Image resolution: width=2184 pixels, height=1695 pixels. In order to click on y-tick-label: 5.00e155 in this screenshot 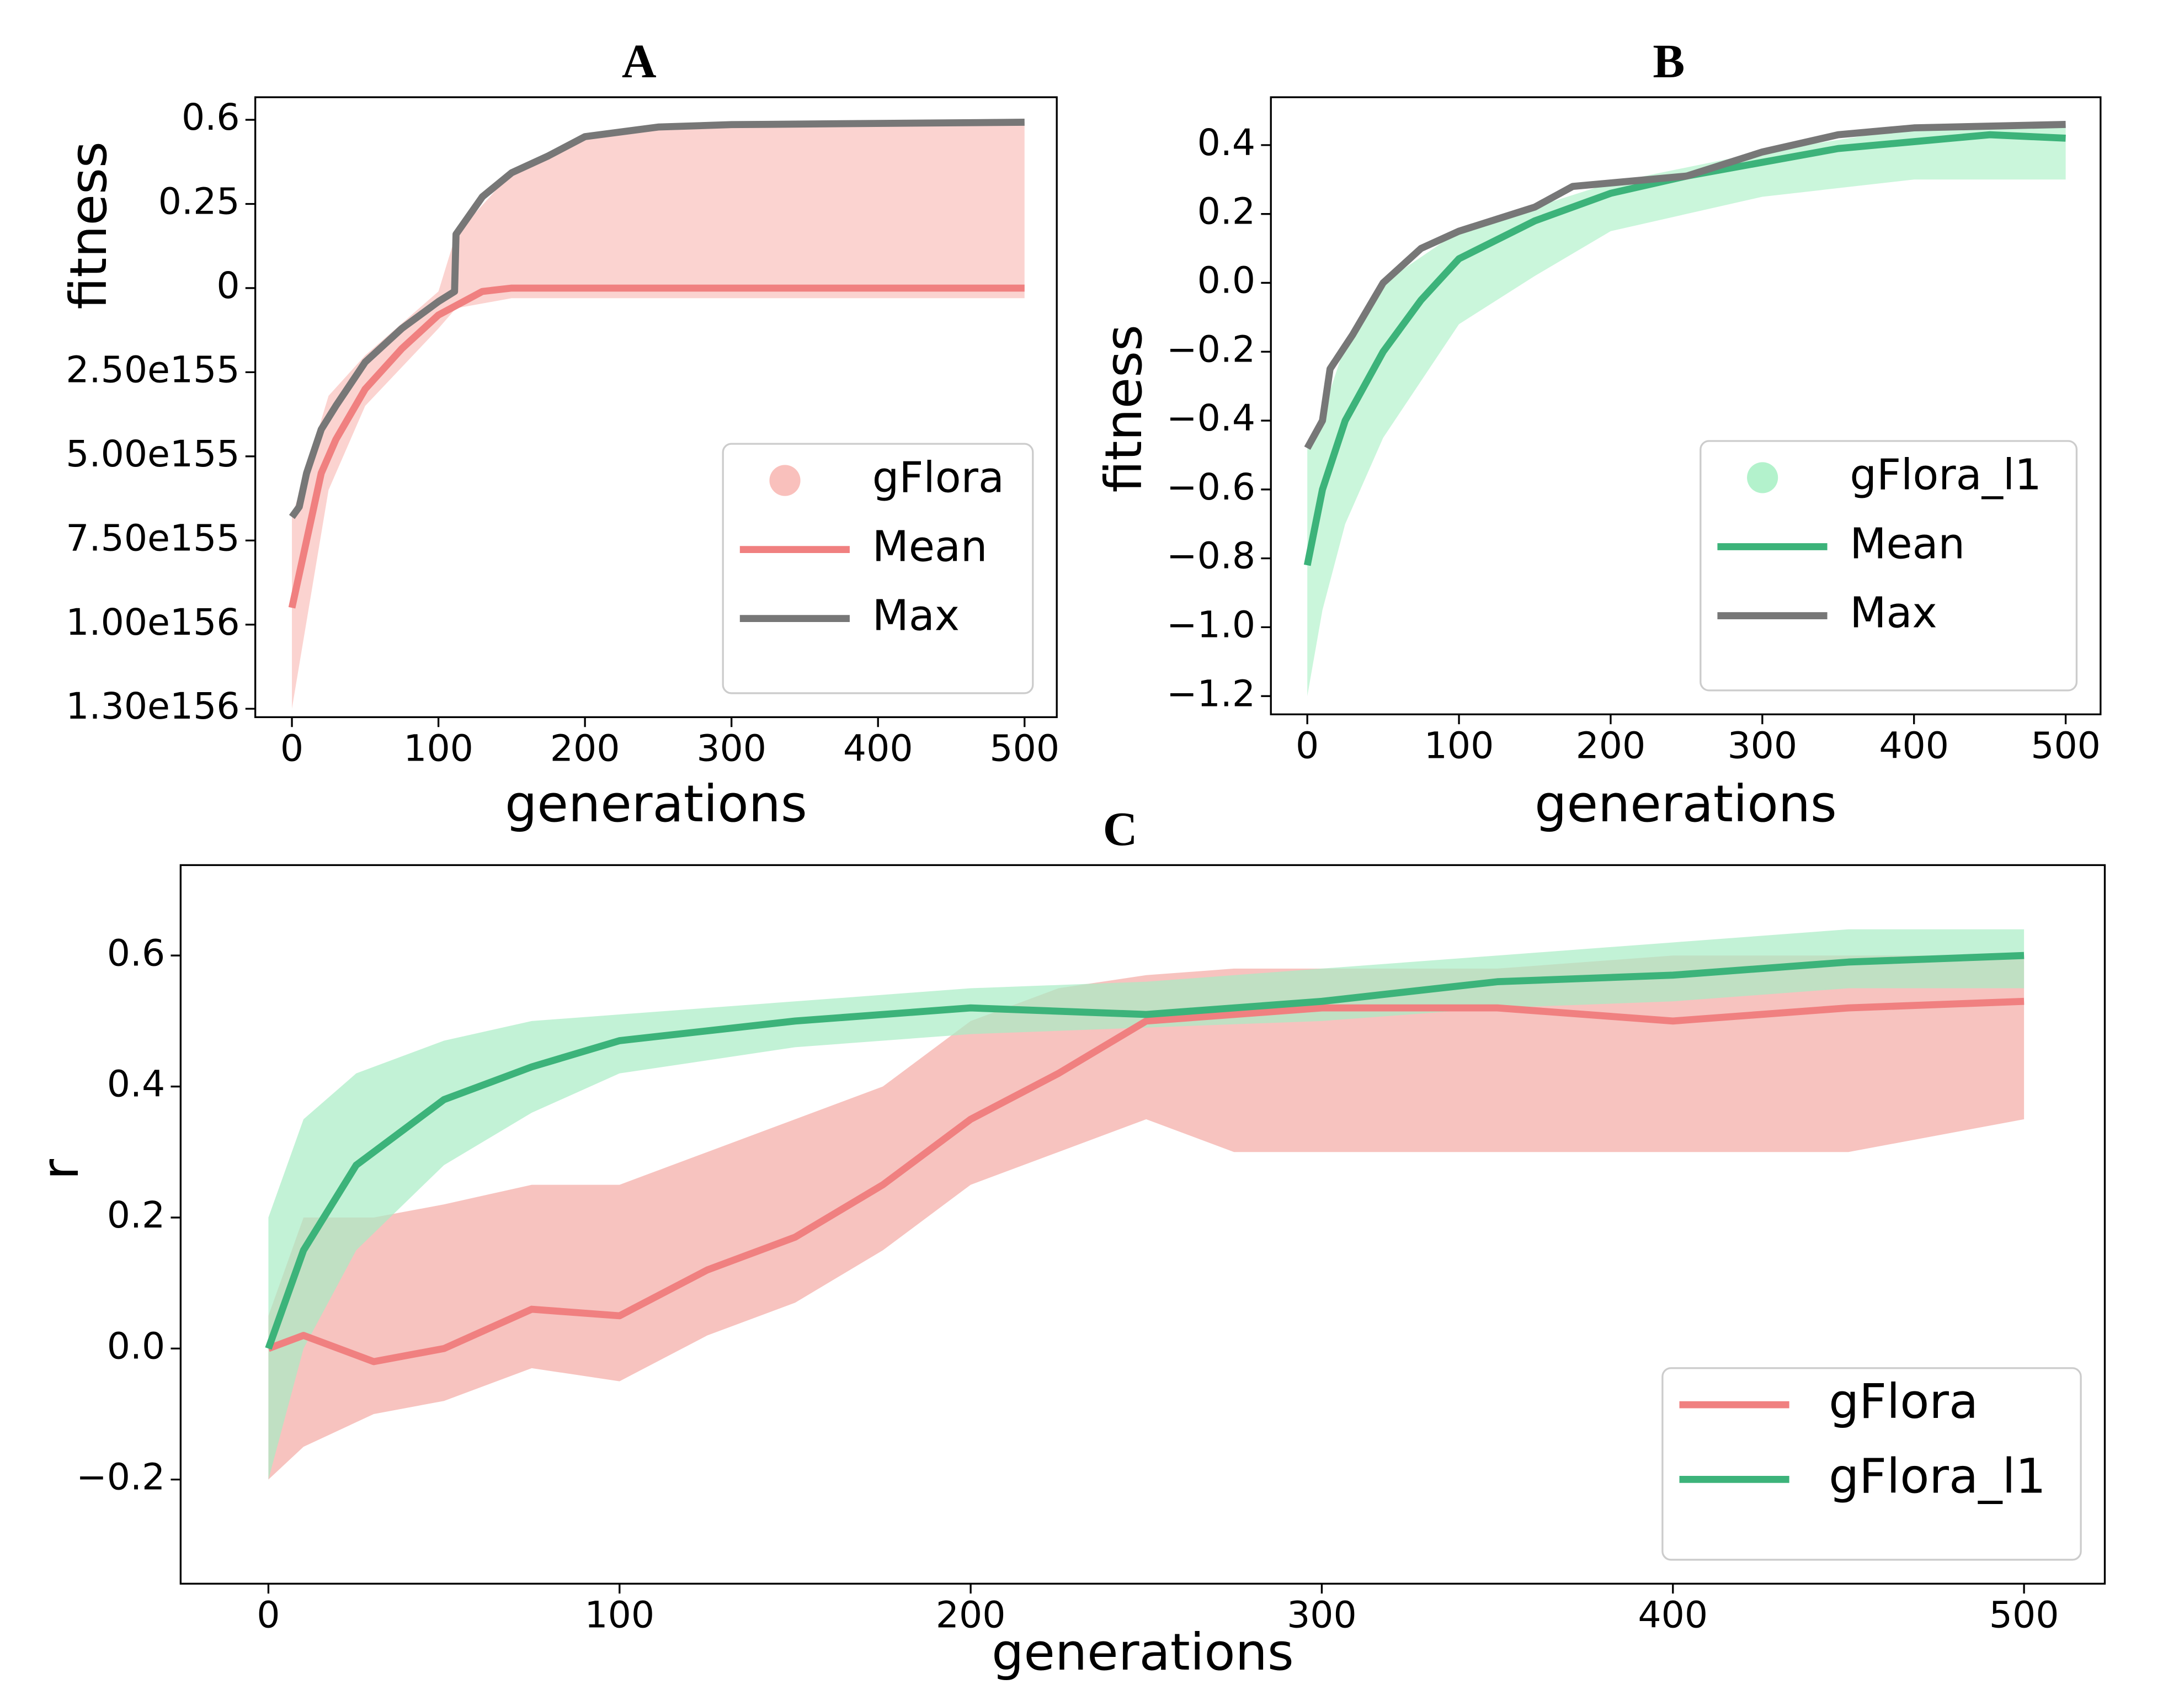, I will do `click(152, 454)`.